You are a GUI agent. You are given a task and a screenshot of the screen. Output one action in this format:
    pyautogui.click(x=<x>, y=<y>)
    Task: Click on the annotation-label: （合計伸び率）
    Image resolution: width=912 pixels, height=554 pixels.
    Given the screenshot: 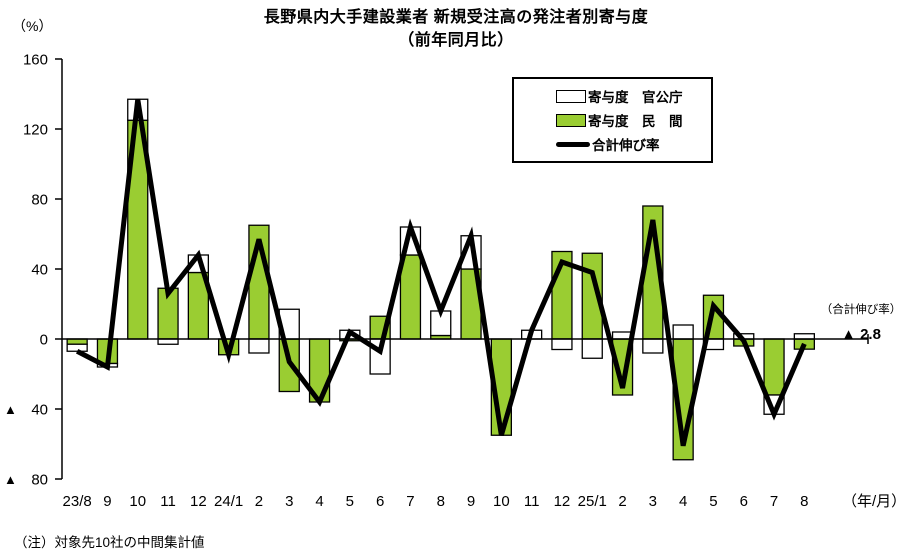 What is the action you would take?
    pyautogui.click(x=861, y=310)
    